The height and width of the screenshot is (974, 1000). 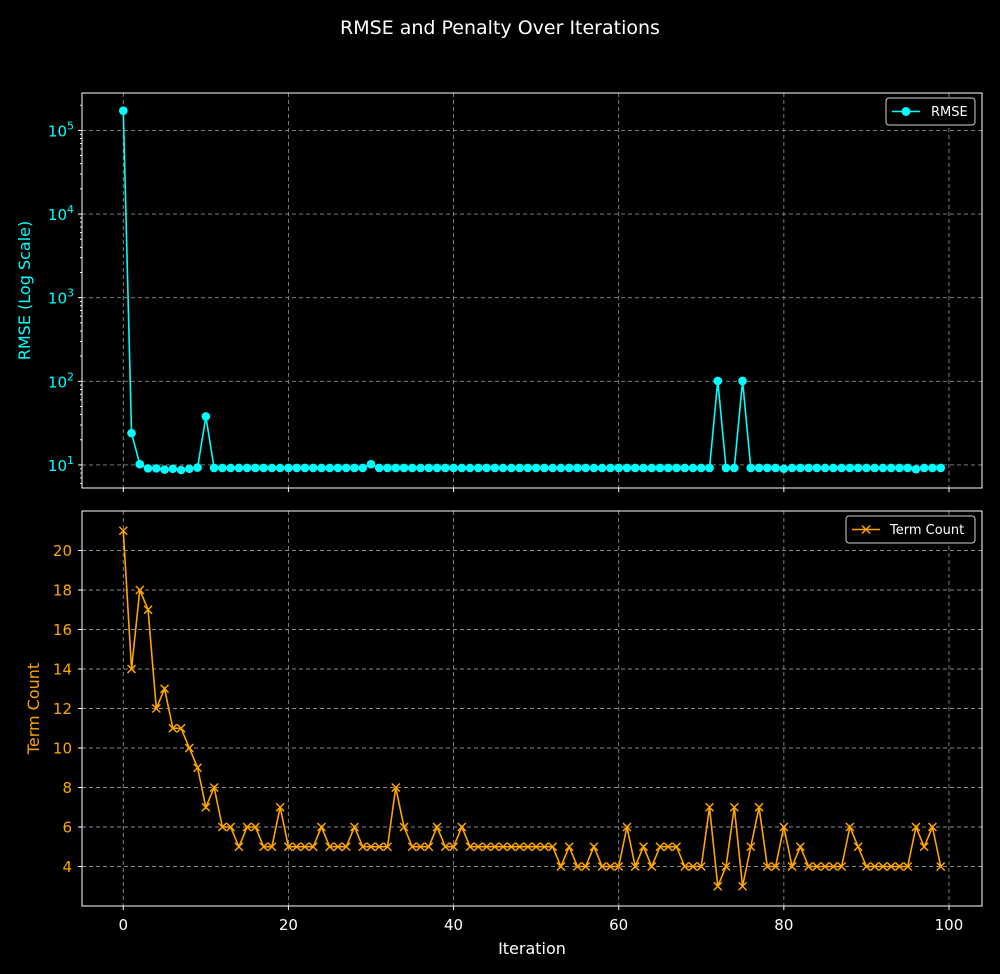 I want to click on term-count-y-tick-label: 6, so click(x=67, y=828).